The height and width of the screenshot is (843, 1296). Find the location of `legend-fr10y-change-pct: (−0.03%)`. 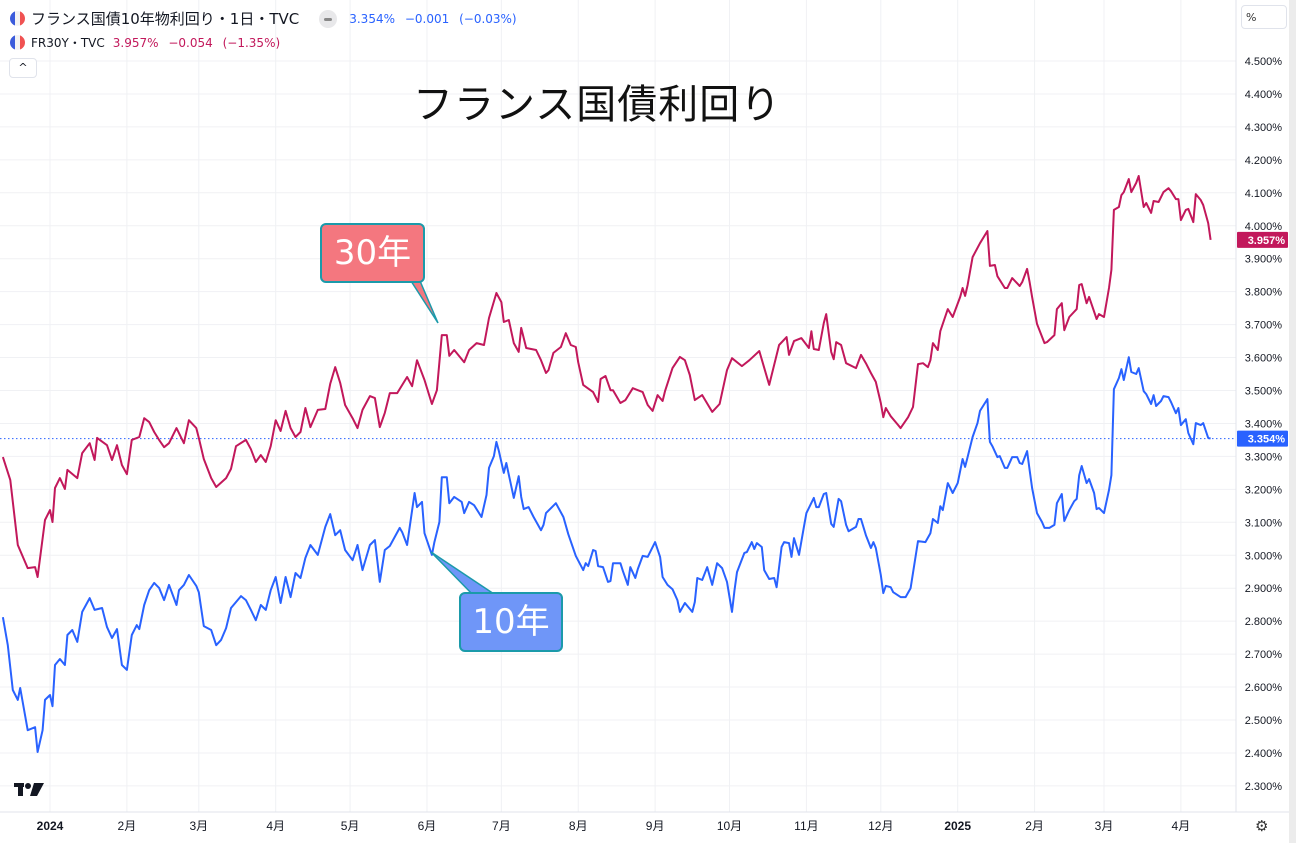

legend-fr10y-change-pct: (−0.03%) is located at coordinates (488, 18).